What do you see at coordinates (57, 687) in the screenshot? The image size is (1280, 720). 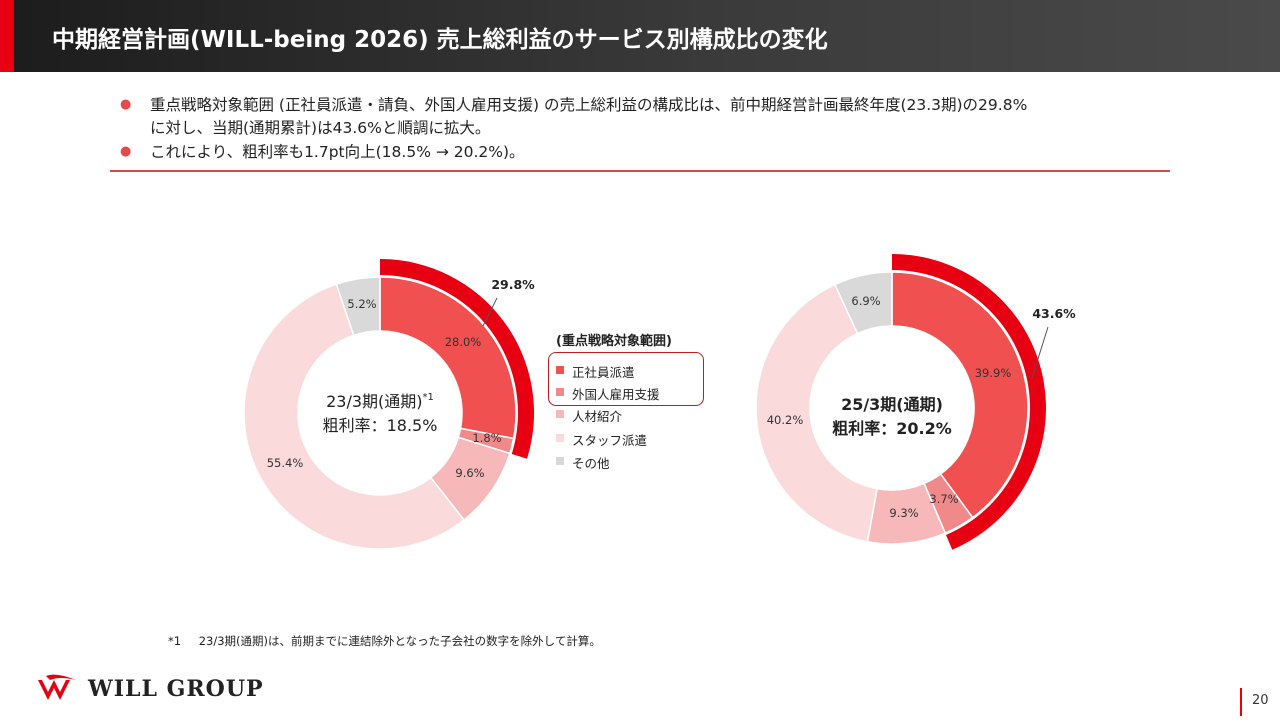 I see `will-group-logo-icon` at bounding box center [57, 687].